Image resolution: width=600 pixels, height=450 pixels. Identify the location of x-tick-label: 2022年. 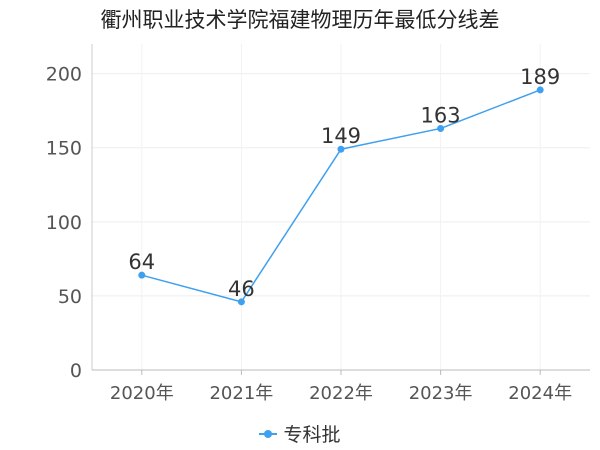
(341, 393).